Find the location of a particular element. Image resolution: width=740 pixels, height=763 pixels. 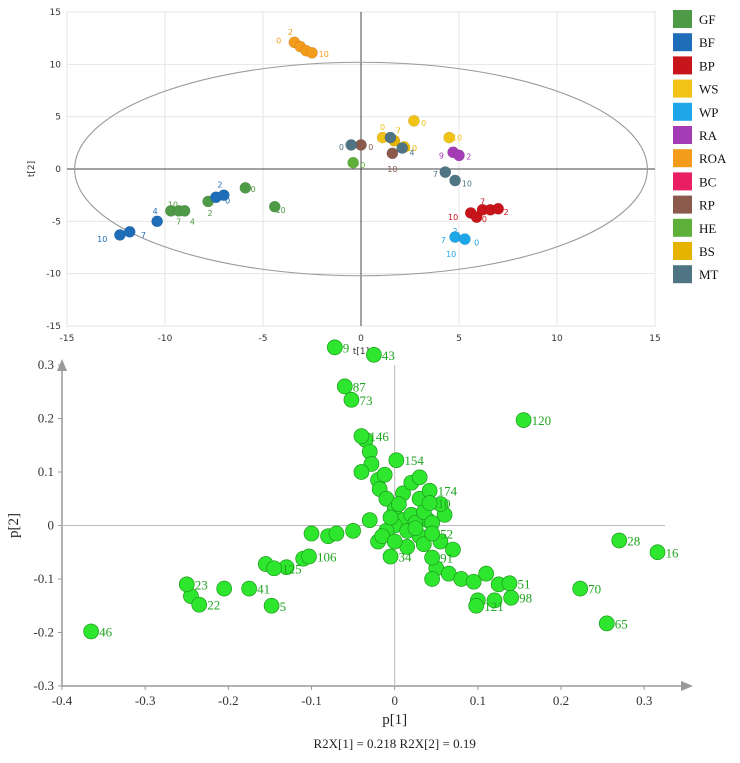

loading-label-16: 16 is located at coordinates (673, 552).